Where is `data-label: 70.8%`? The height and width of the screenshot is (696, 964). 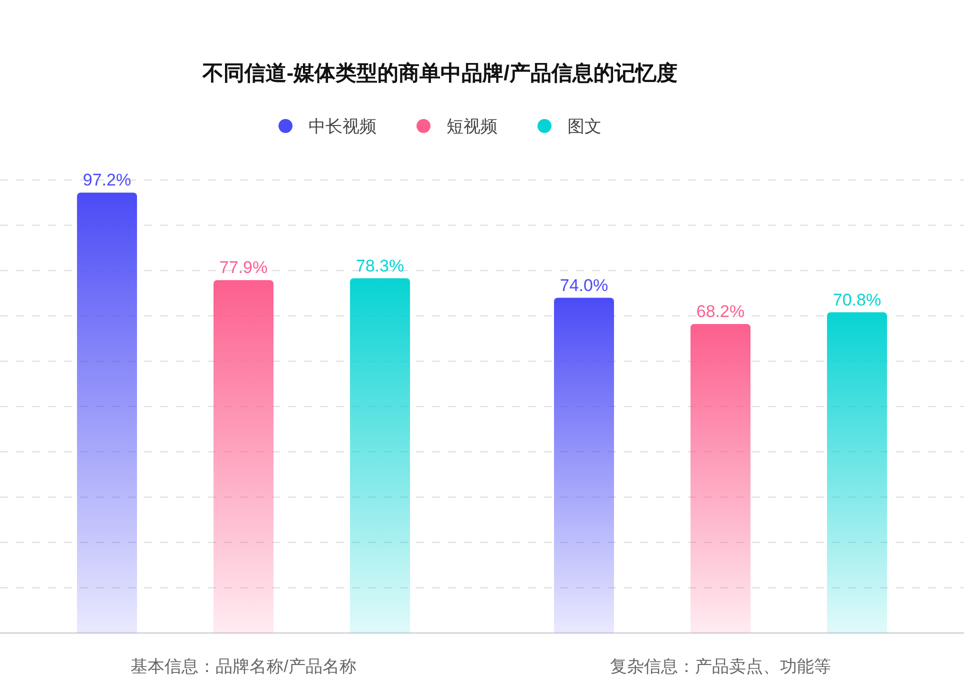 data-label: 70.8% is located at coordinates (857, 300).